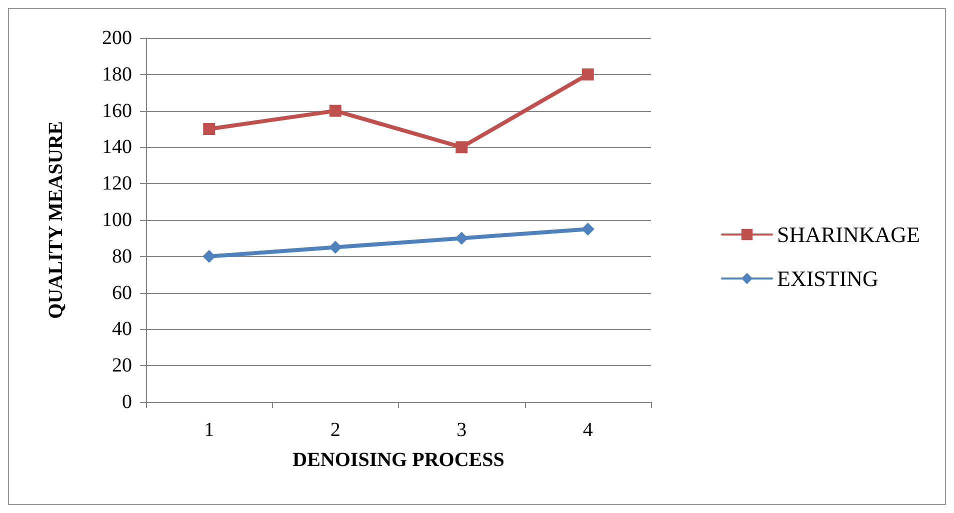 Image resolution: width=954 pixels, height=513 pixels. I want to click on y-tick-label: 40, so click(122, 329).